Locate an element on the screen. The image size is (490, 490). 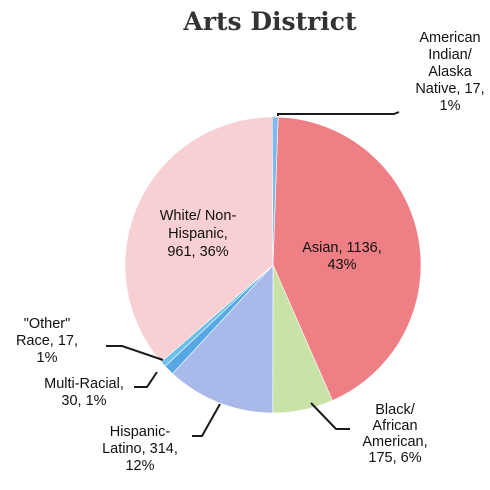
pie-slice-american-indian-alaska-native is located at coordinates (275, 191).